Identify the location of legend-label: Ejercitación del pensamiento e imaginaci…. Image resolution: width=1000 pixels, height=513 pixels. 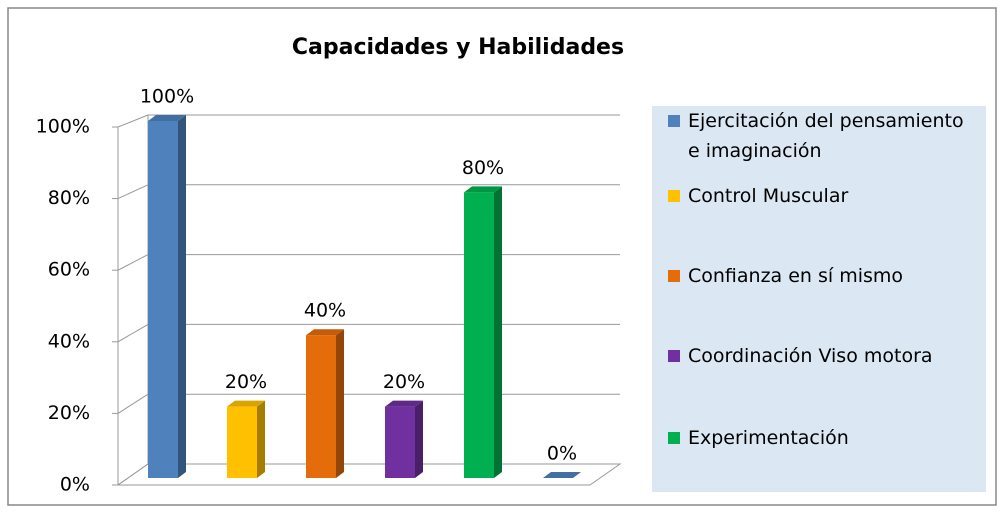
(826, 136).